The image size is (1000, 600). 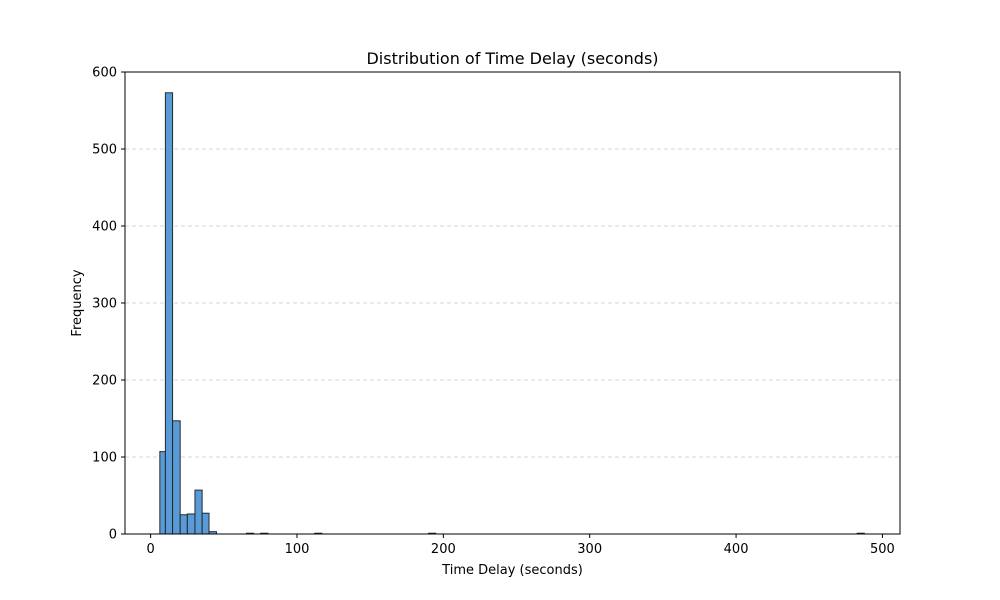 I want to click on y-tick-label: 0, so click(x=113, y=535).